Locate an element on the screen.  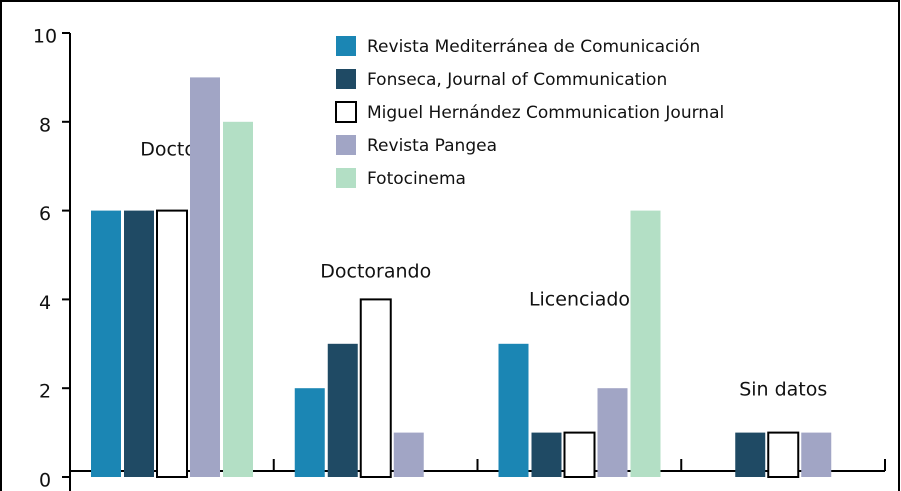
y-tick-label: 8 is located at coordinates (45, 125).